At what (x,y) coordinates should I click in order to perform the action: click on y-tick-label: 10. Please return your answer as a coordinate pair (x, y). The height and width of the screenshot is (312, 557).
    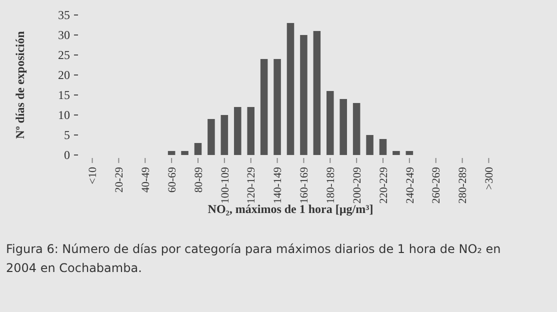
    Looking at the image, I should click on (64, 115).